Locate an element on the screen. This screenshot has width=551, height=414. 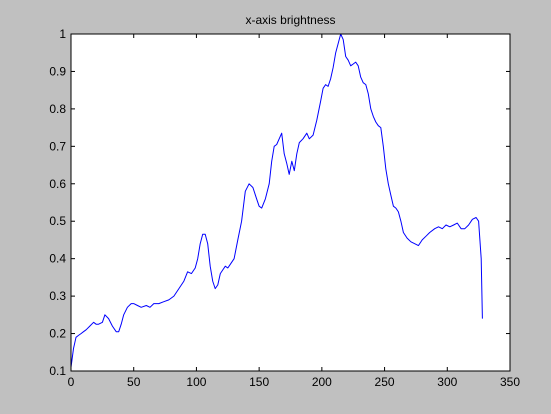
y-tick-label: 0.1 is located at coordinates (57, 371).